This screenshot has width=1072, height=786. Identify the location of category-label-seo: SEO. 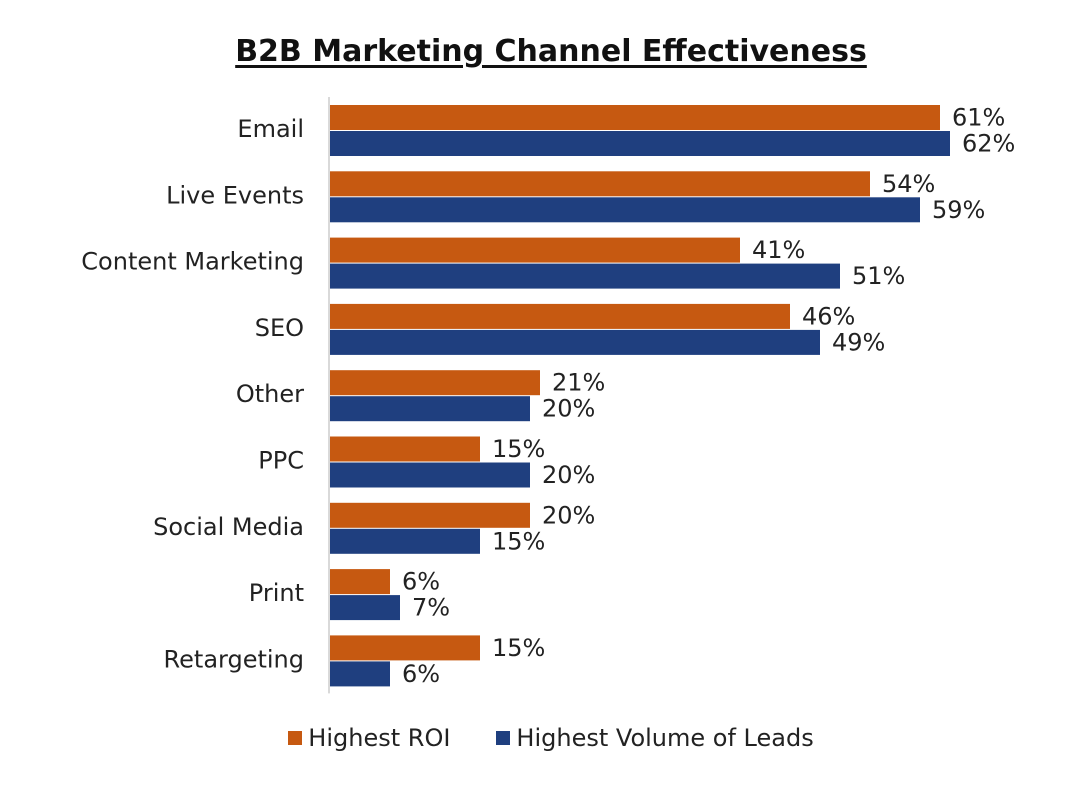
(279, 328).